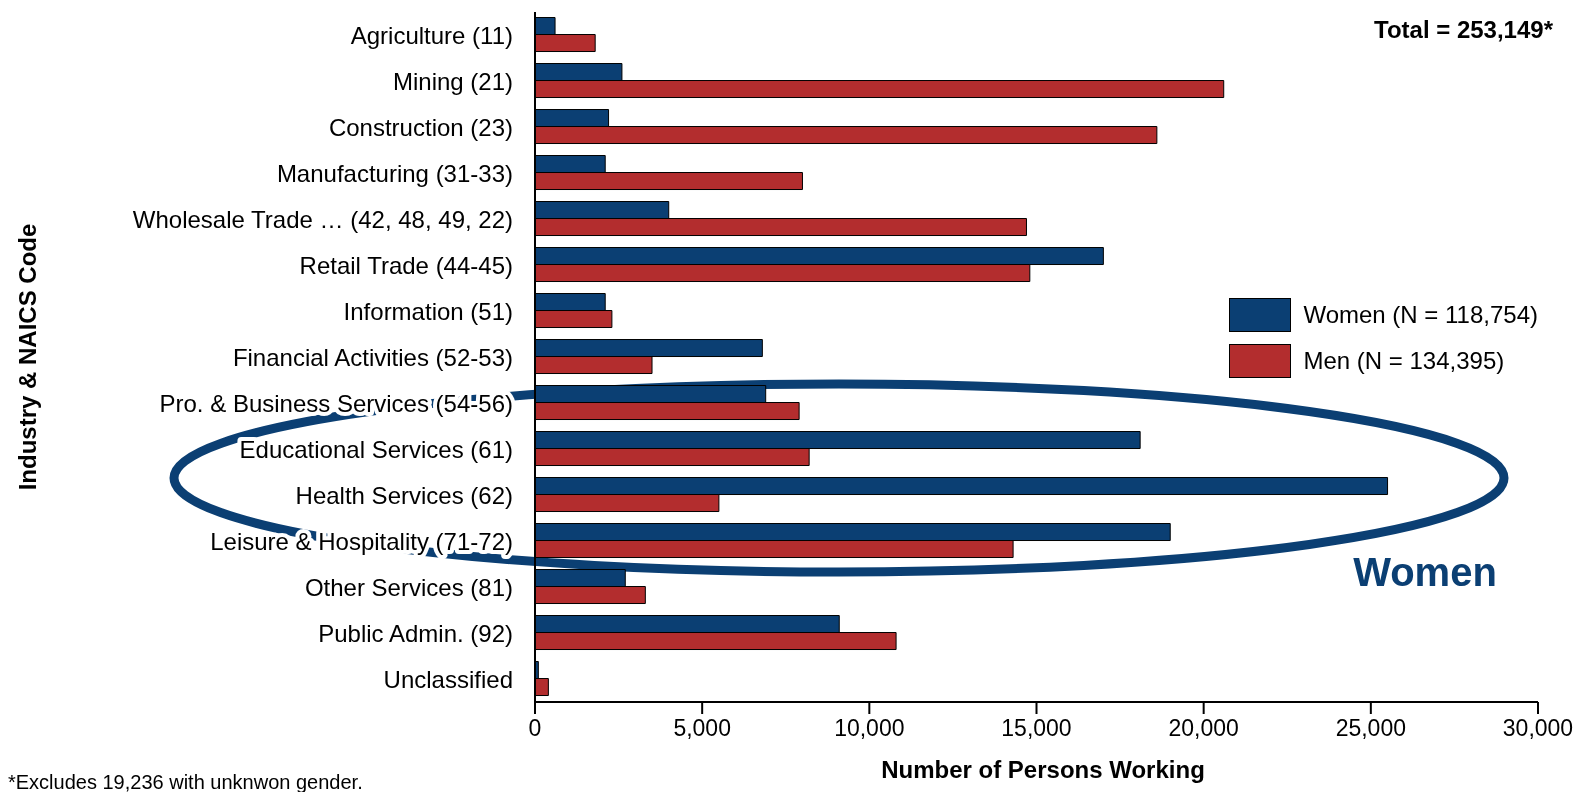 The width and height of the screenshot is (1591, 800). I want to click on y-tick-label: Public Admin. (92), so click(415, 633).